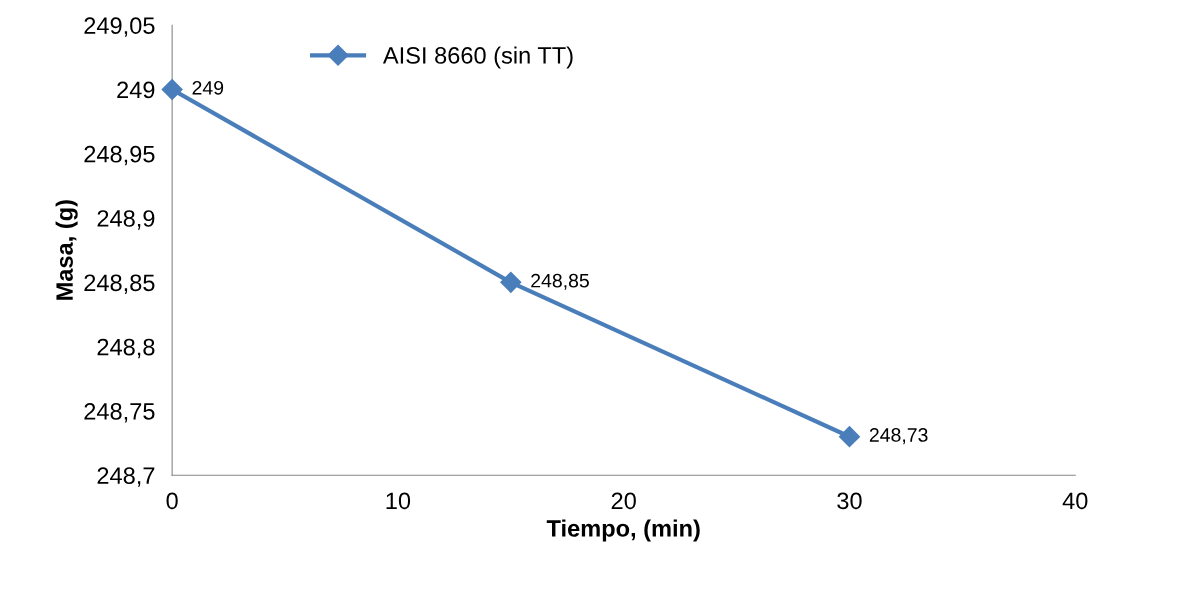 Image resolution: width=1179 pixels, height=600 pixels. Describe the element at coordinates (126, 348) in the screenshot. I see `y-tick-label: 248,8` at that location.